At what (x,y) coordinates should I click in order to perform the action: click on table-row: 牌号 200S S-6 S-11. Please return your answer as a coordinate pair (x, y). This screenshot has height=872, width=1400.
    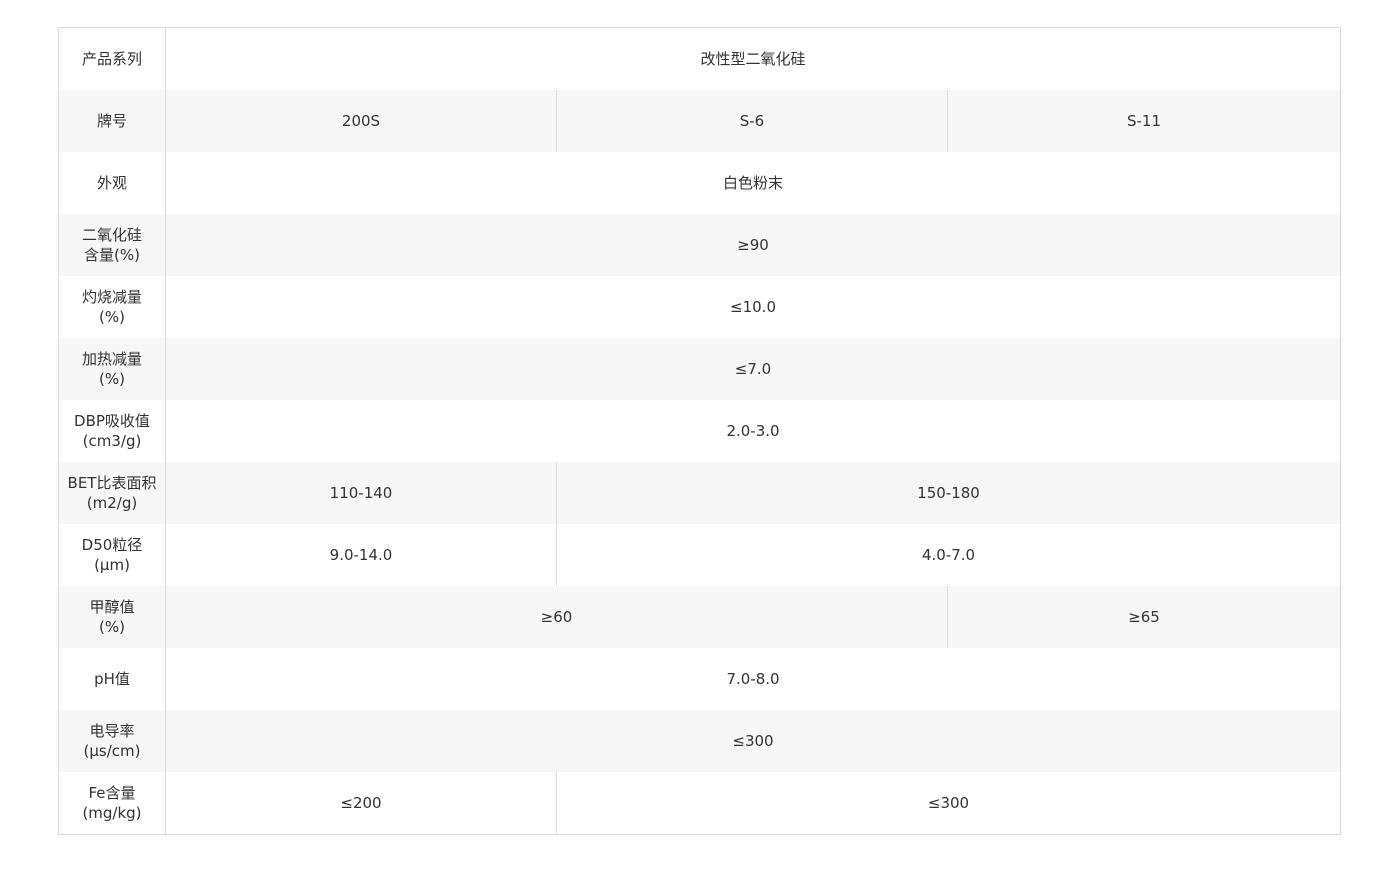
    Looking at the image, I should click on (699, 121).